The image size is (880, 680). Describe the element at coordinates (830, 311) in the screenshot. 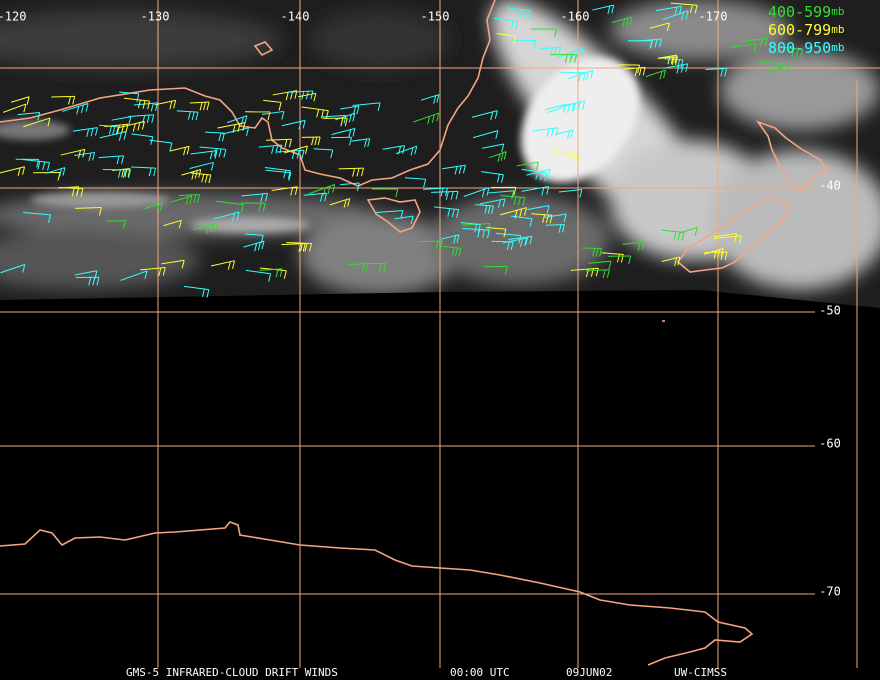

I see `latitude-label: -50` at that location.